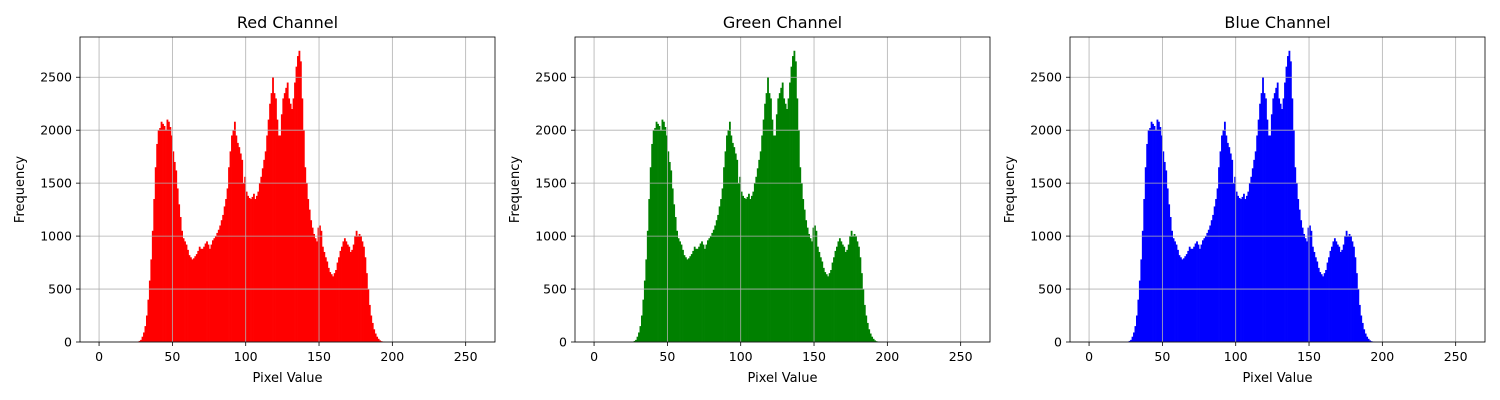 The width and height of the screenshot is (1500, 400). I want to click on x-tick-label: 100, so click(1236, 356).